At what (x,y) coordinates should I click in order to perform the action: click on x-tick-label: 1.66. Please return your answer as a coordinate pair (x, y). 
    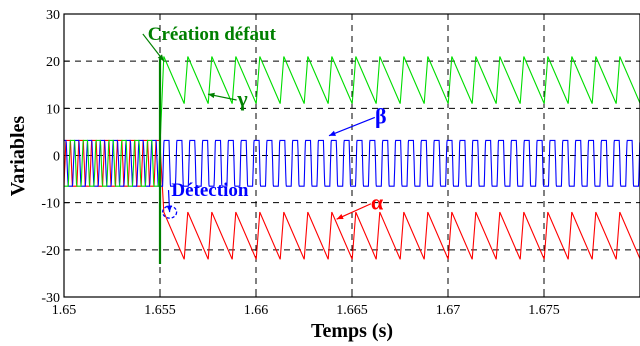
    Looking at the image, I should click on (256, 310).